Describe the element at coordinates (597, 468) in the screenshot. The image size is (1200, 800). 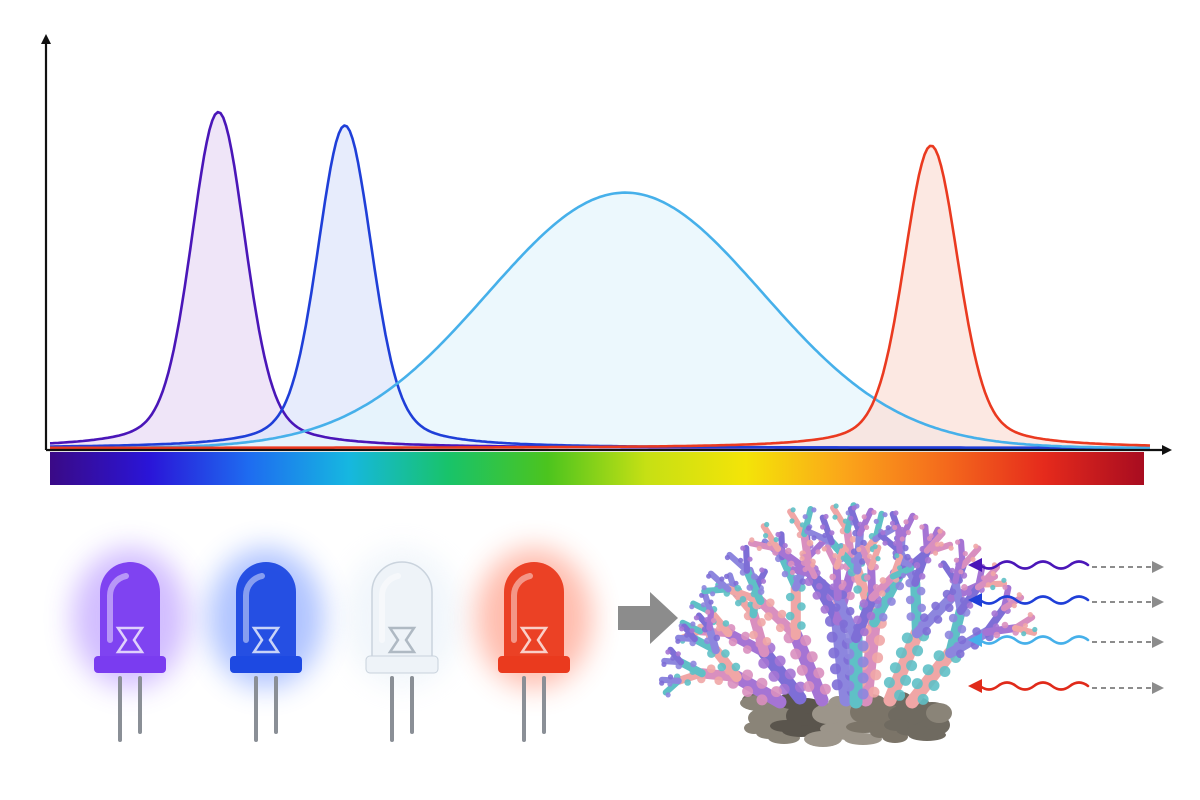
I see `color-bar` at that location.